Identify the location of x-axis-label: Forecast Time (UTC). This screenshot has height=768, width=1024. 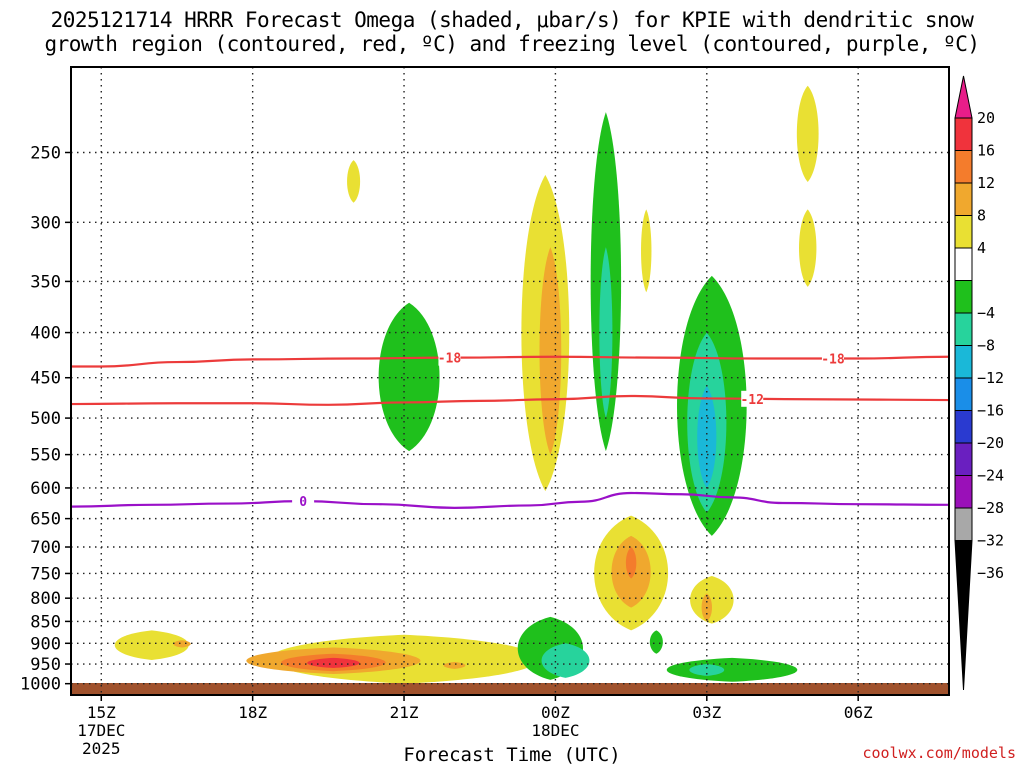
(512, 755).